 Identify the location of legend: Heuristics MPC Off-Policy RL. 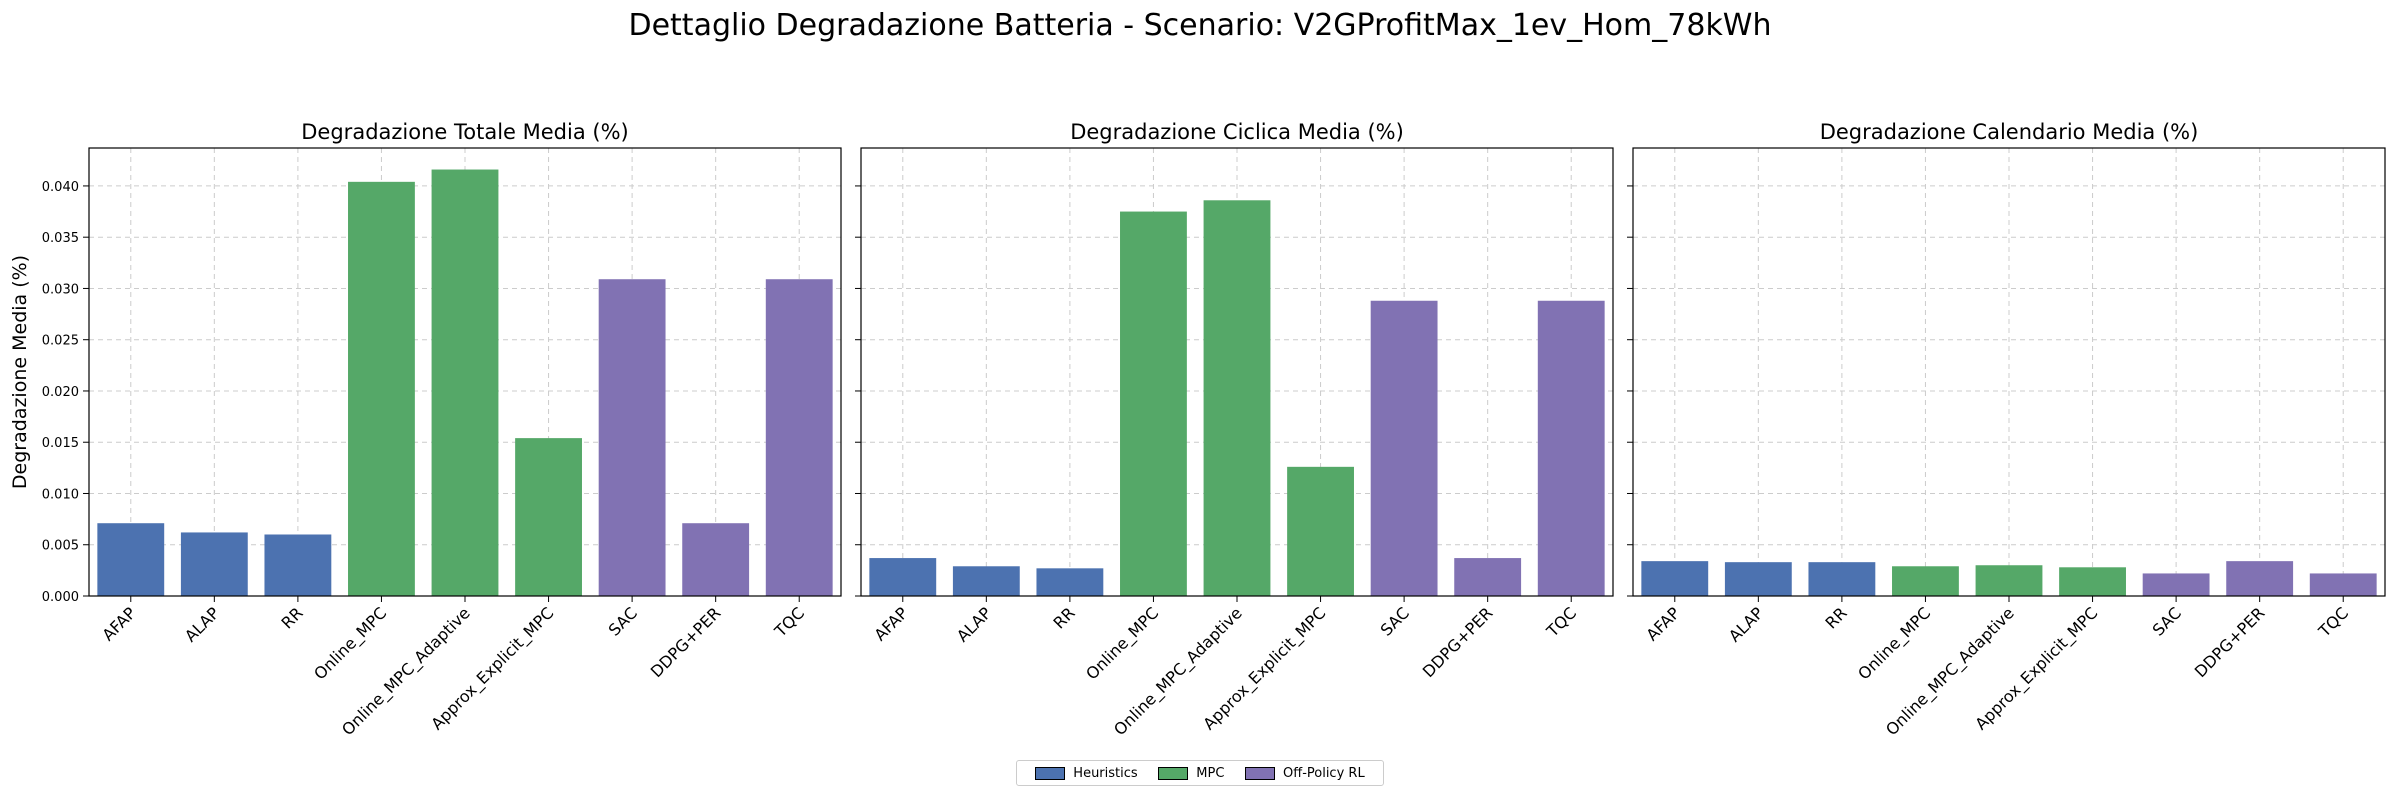
(1200, 773).